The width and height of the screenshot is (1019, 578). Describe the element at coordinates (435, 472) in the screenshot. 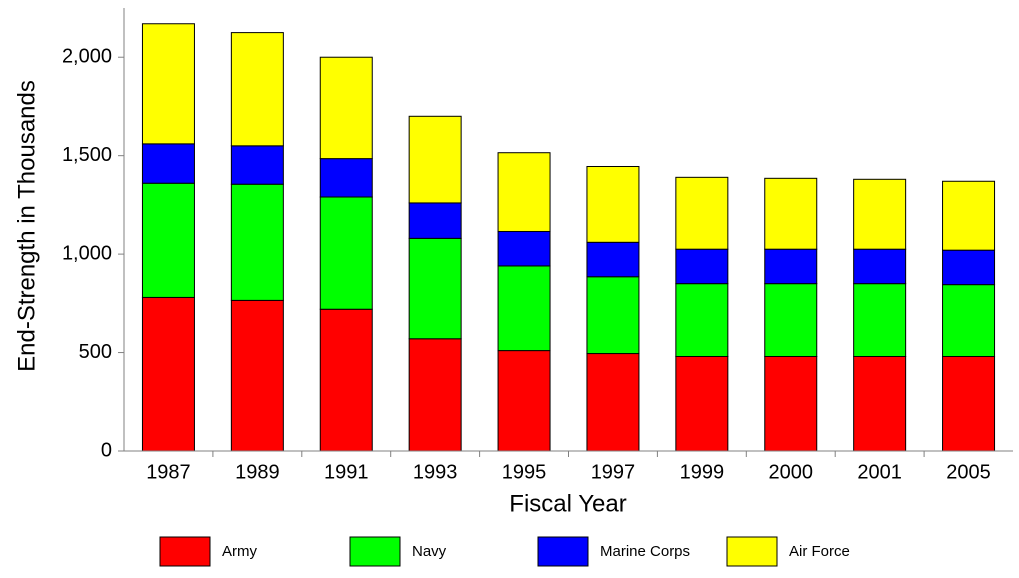

I see `x-tick-label: 1993` at that location.